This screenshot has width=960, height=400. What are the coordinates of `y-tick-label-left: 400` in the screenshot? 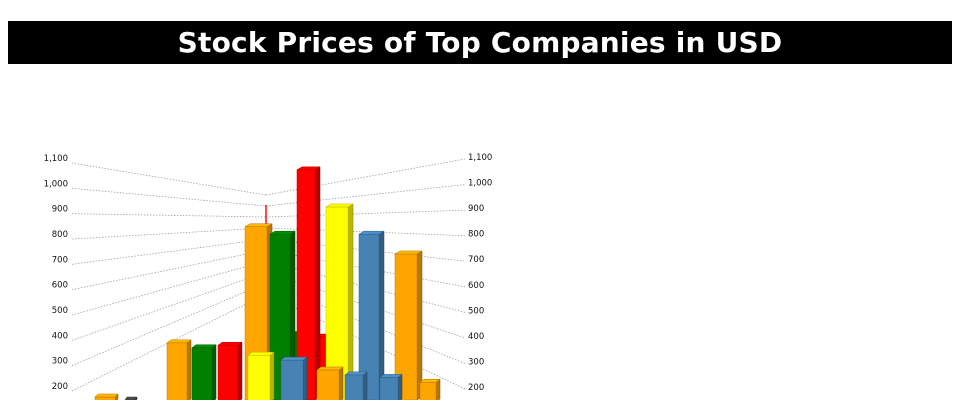 It's located at (60, 336).